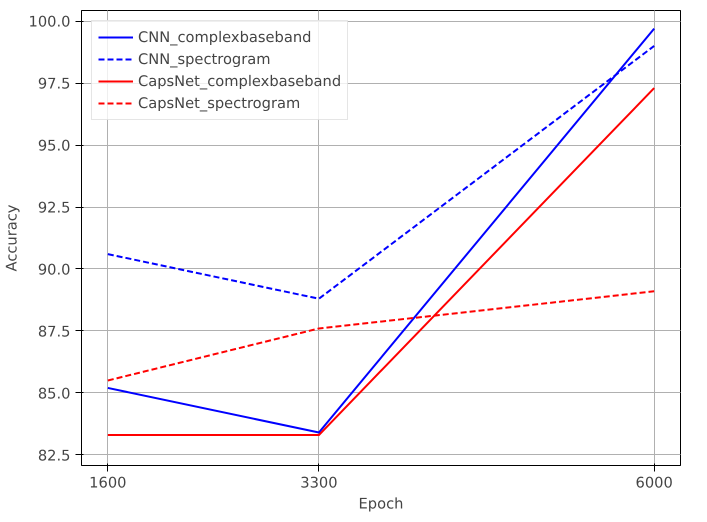 Image resolution: width=707 pixels, height=522 pixels. Describe the element at coordinates (54, 331) in the screenshot. I see `y-tick-label: 87.5` at that location.